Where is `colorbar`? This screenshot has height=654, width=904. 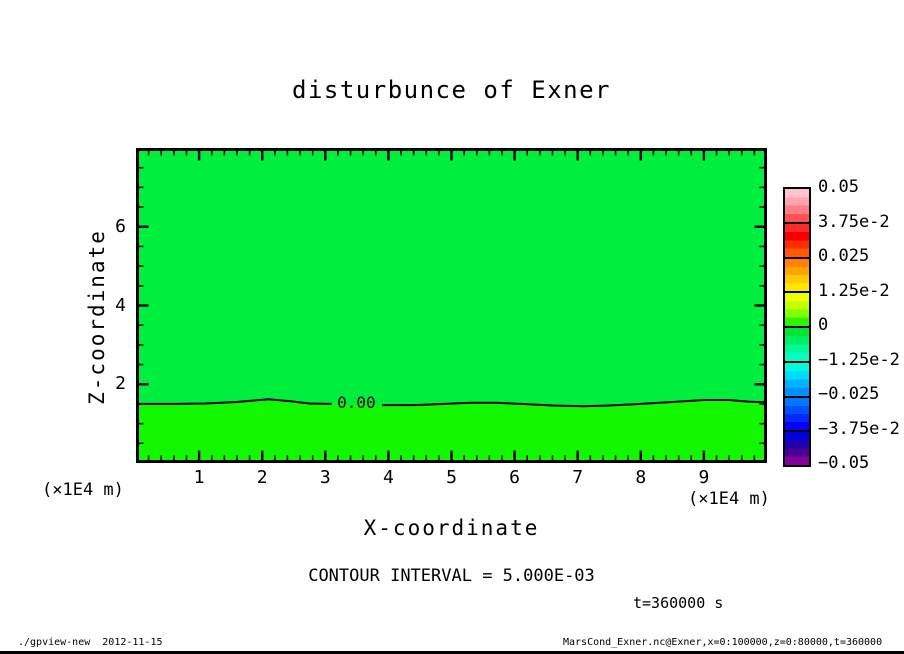
colorbar is located at coordinates (797, 327).